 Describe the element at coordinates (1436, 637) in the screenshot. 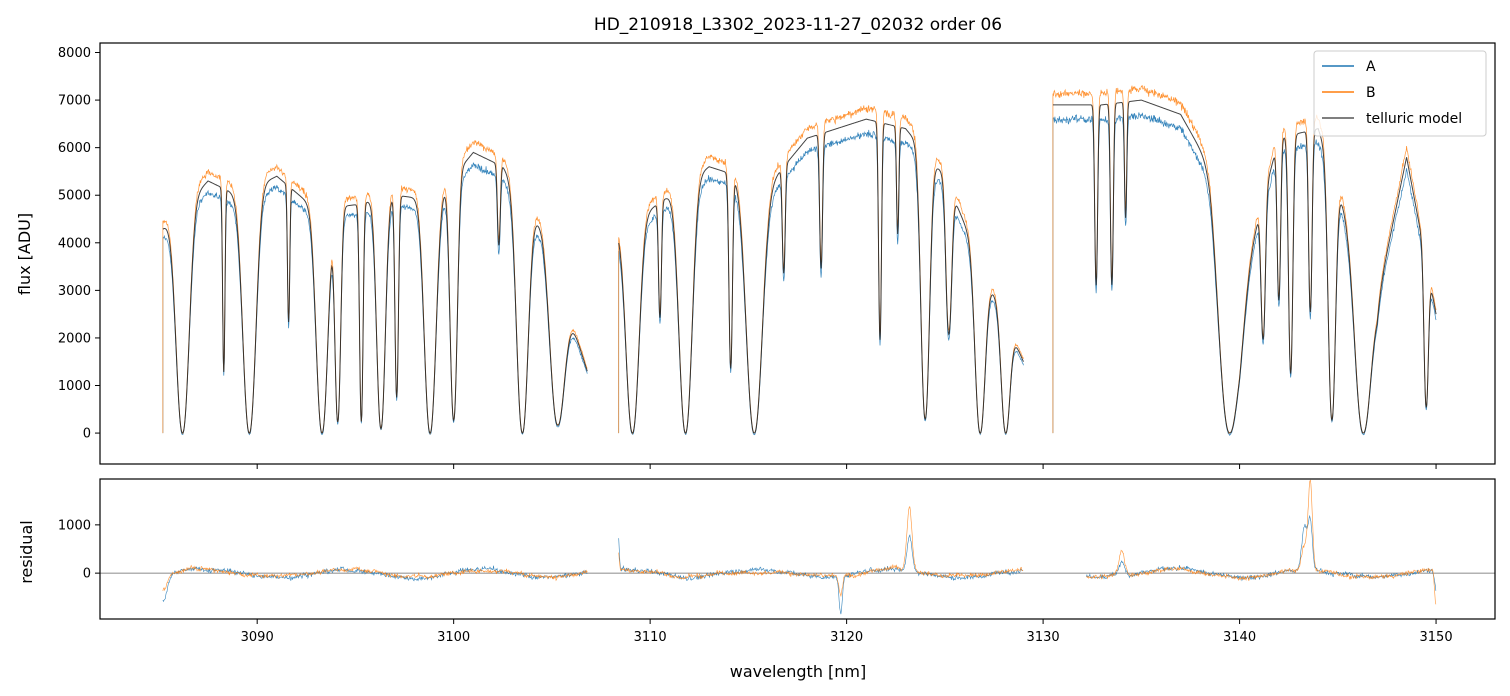

I see `residual-xtick-label: 3150` at that location.